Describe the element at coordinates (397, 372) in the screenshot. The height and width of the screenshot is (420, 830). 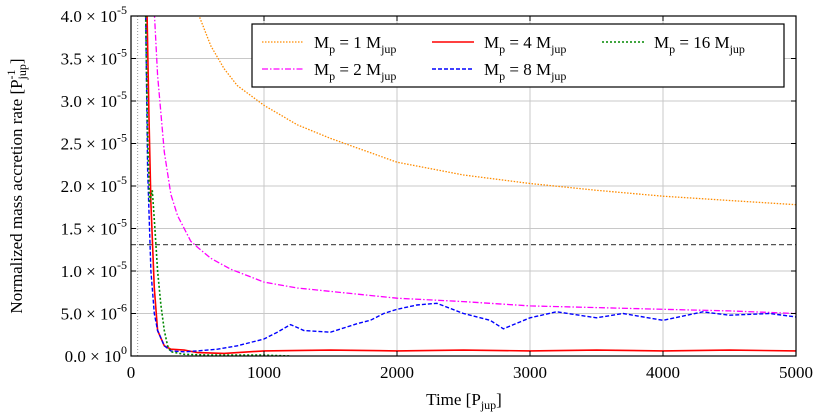
I see `x-tick-label: 2000` at that location.